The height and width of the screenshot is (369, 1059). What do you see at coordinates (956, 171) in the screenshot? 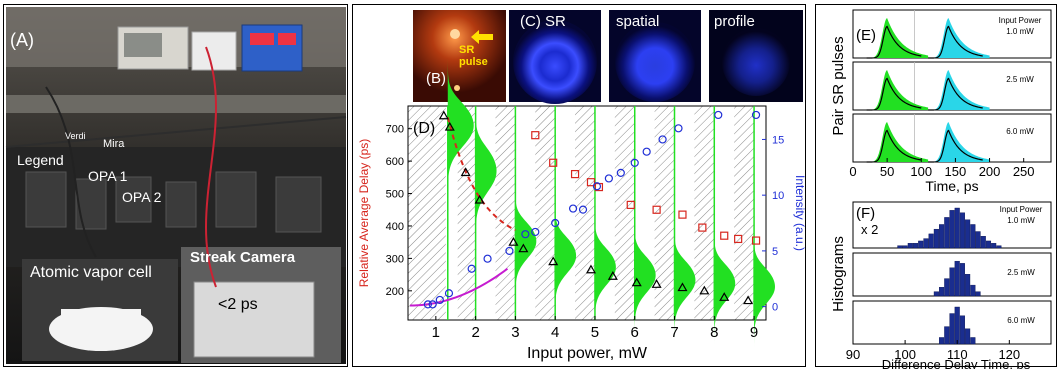
I see `x-tick-label: 150` at bounding box center [956, 171].